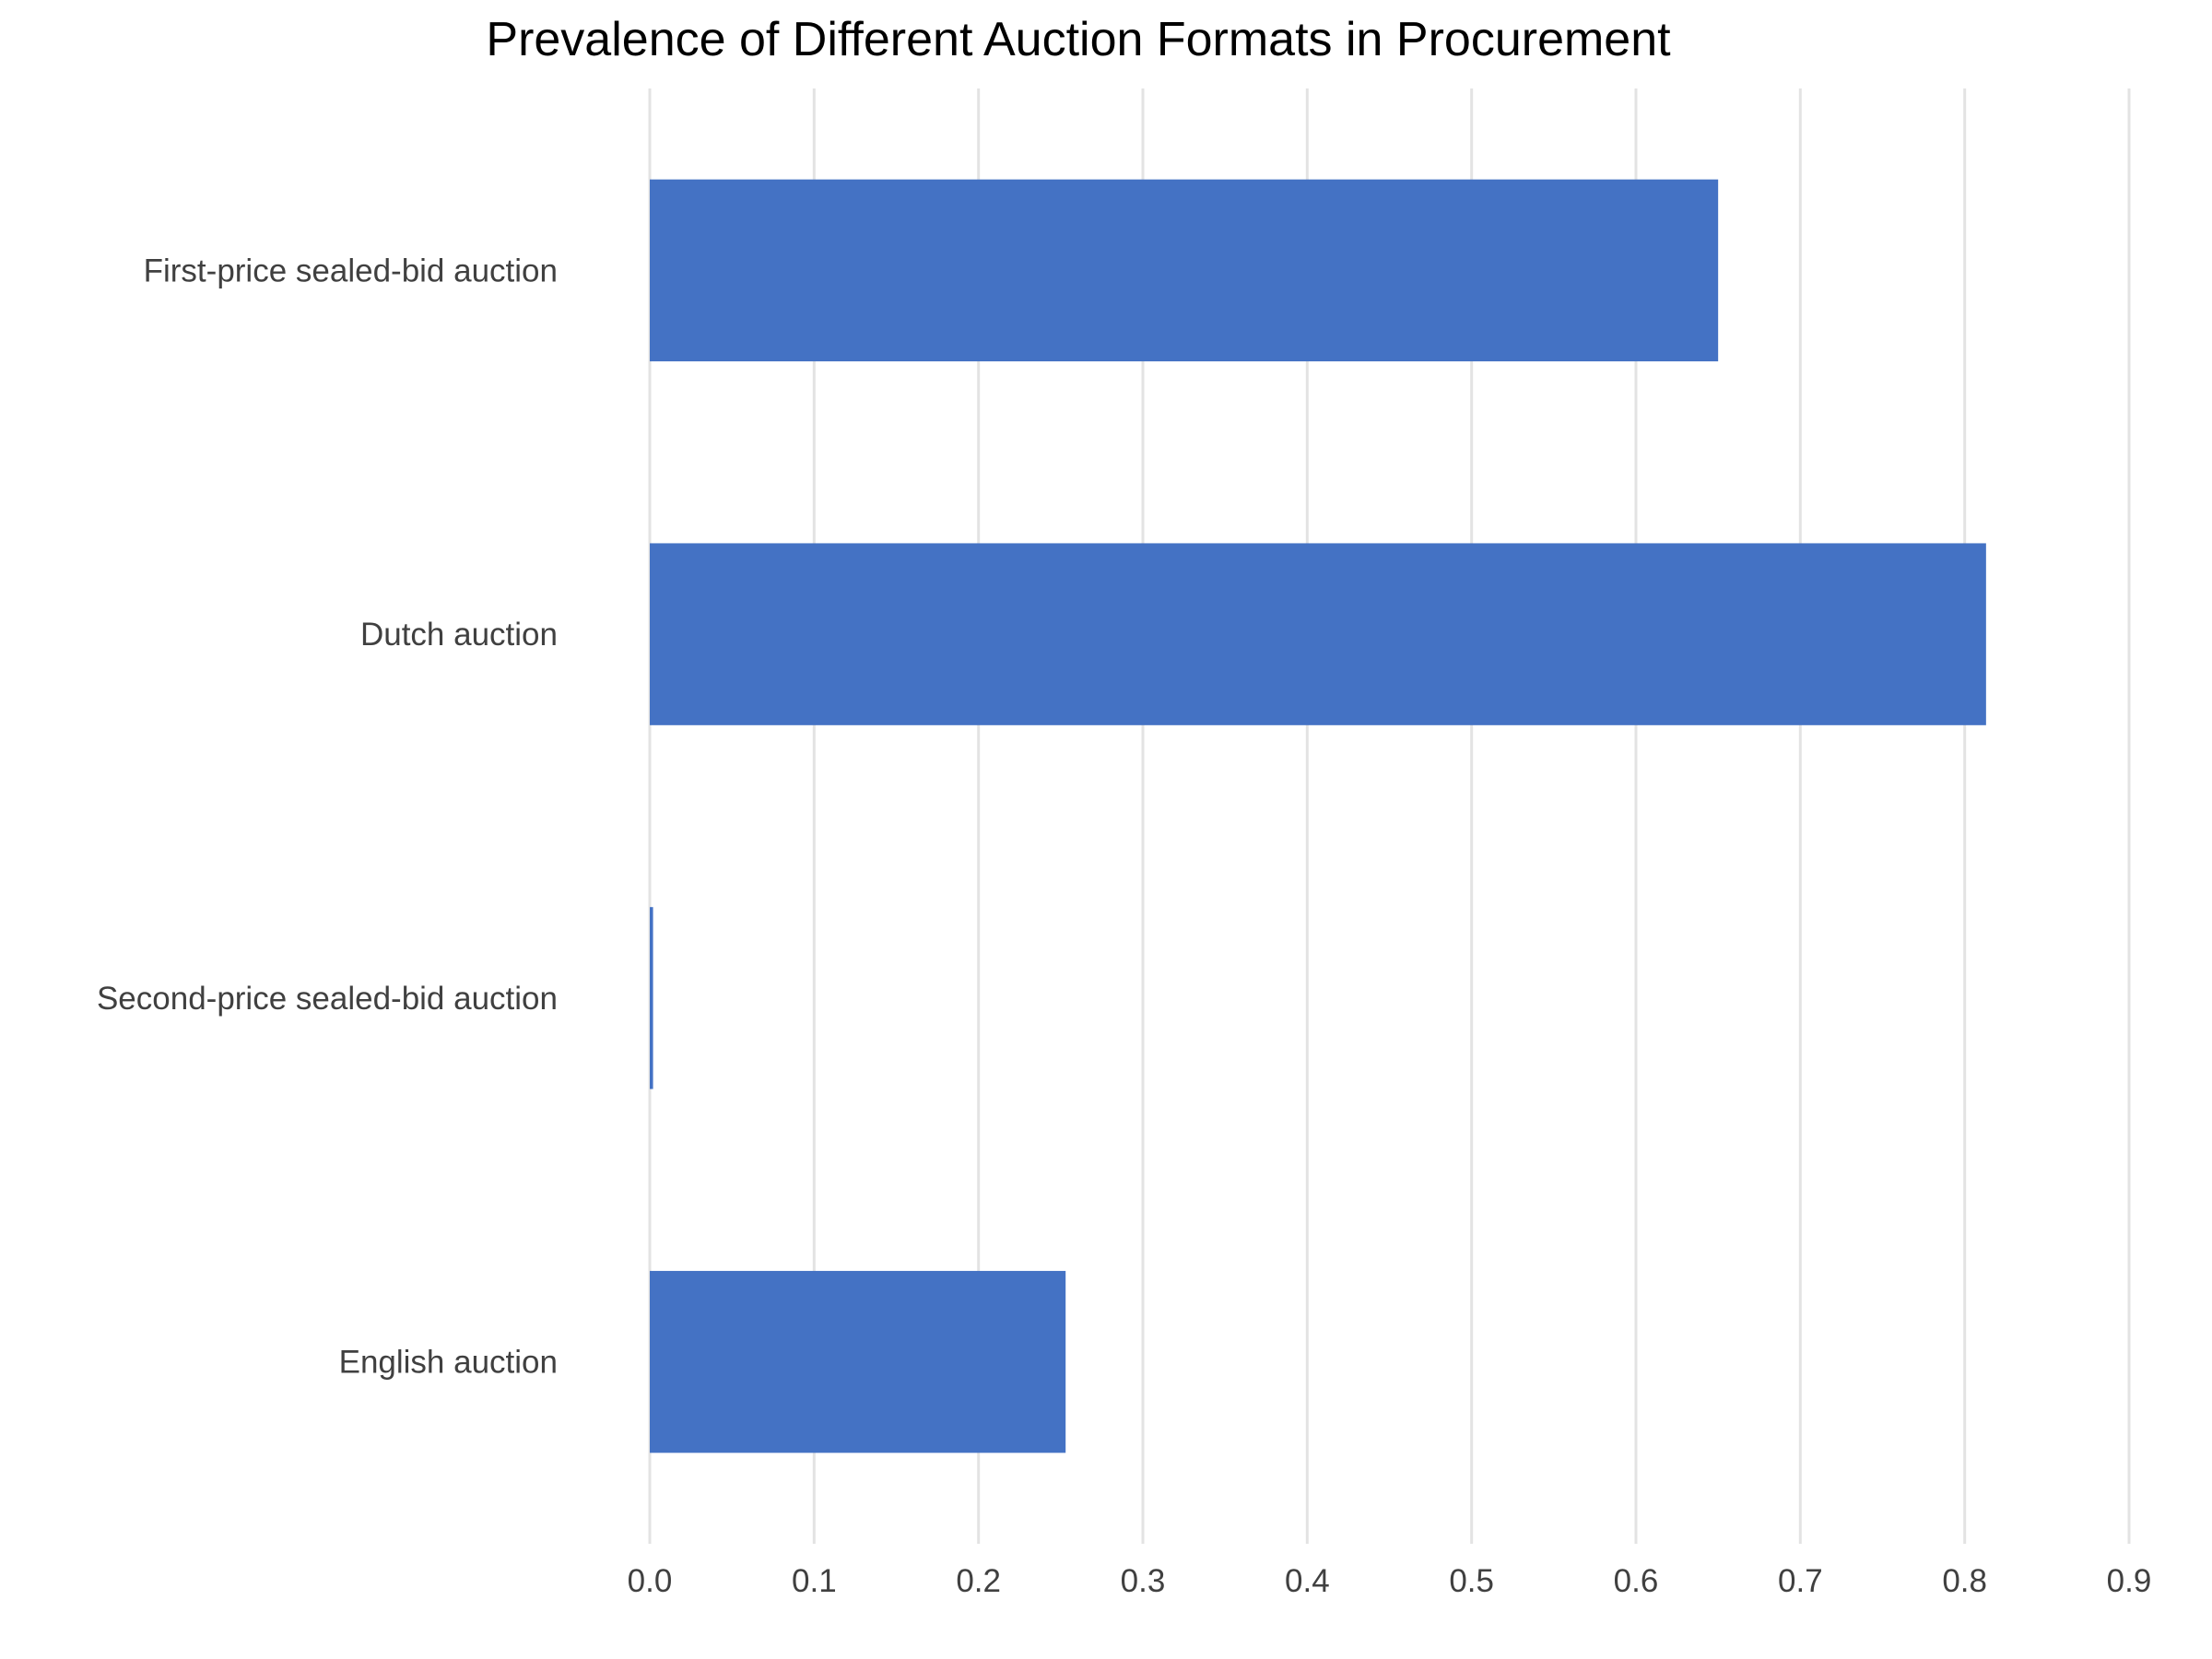 The height and width of the screenshot is (1659, 2212). I want to click on x-tick-label-4: 0.4, so click(1307, 1581).